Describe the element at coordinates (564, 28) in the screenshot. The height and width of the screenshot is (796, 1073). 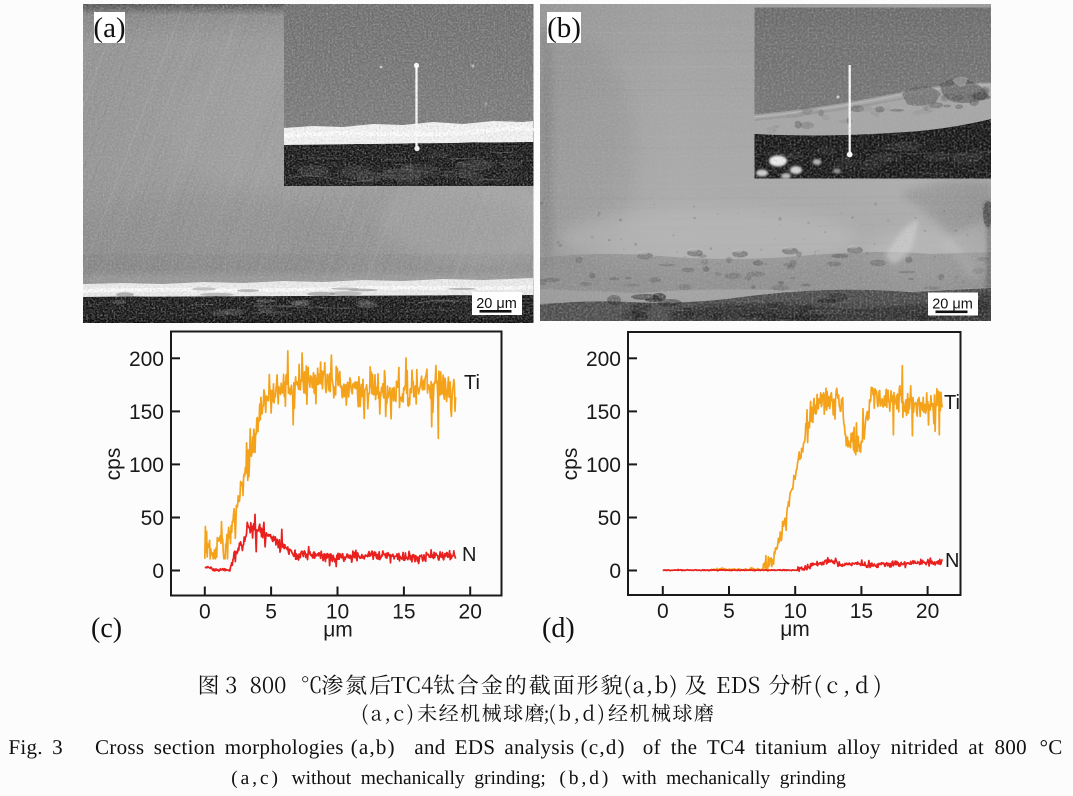
I see `svg-text: (b)` at that location.